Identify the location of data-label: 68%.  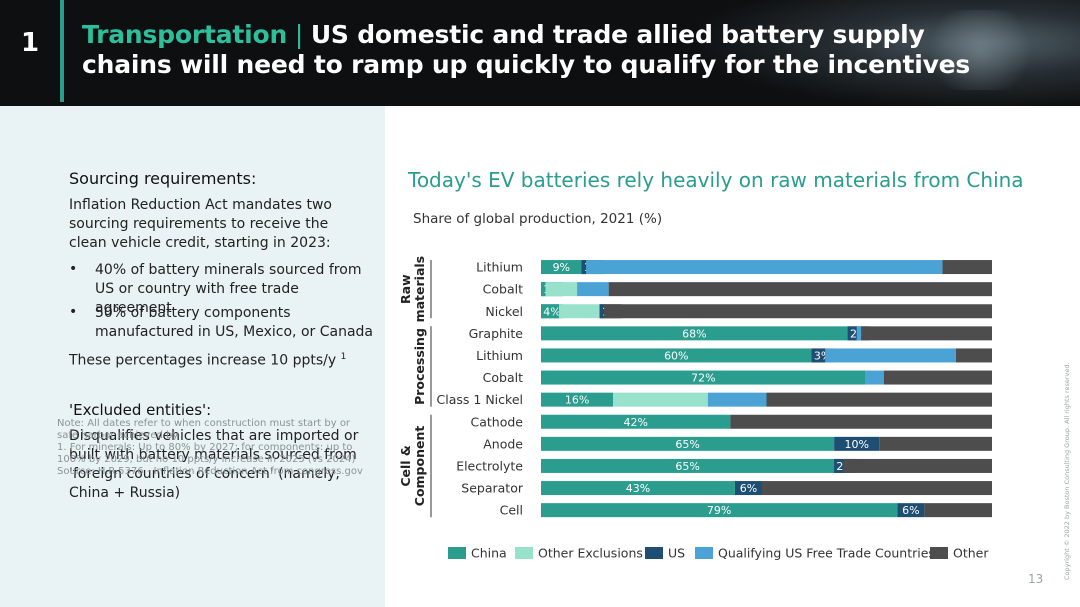
(694, 333).